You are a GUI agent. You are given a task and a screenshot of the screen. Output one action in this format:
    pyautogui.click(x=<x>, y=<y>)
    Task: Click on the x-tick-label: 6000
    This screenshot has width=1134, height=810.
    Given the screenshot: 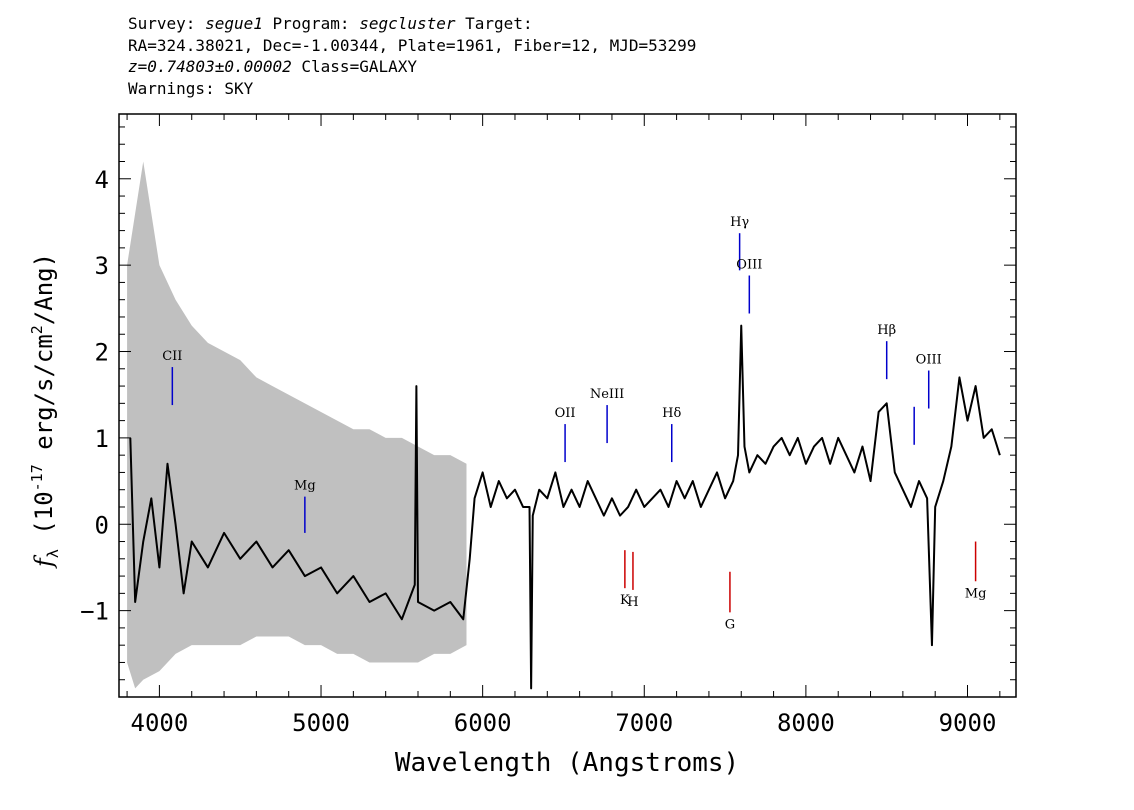 What is the action you would take?
    pyautogui.click(x=483, y=723)
    